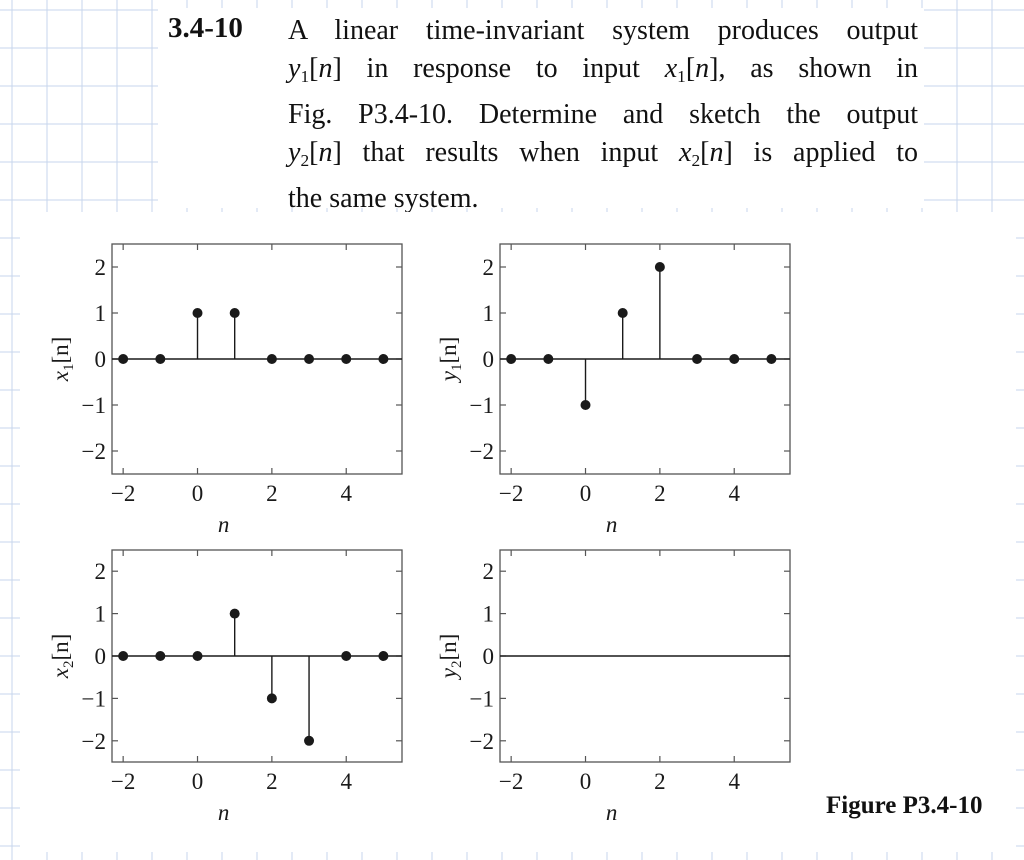 The height and width of the screenshot is (860, 1024). What do you see at coordinates (69, 665) in the screenshot?
I see `y-axis-label-sub: 2` at bounding box center [69, 665].